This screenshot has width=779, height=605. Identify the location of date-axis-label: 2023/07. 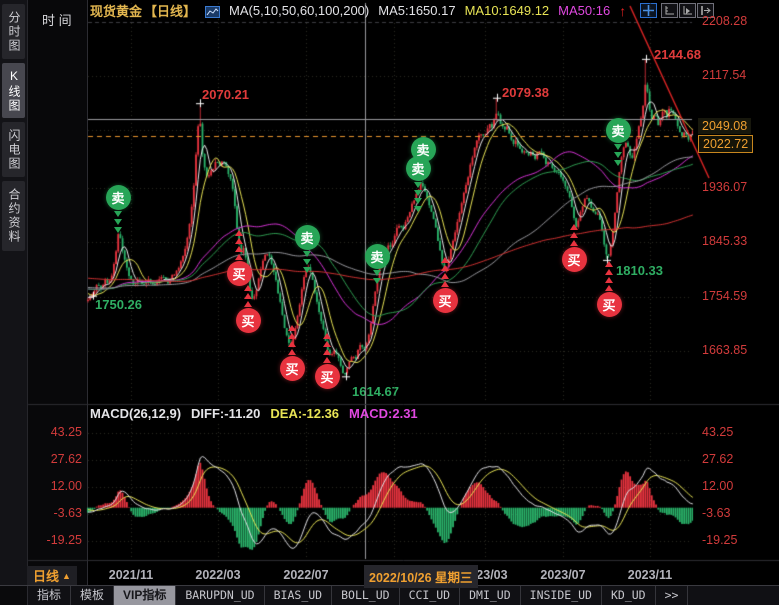
(563, 575).